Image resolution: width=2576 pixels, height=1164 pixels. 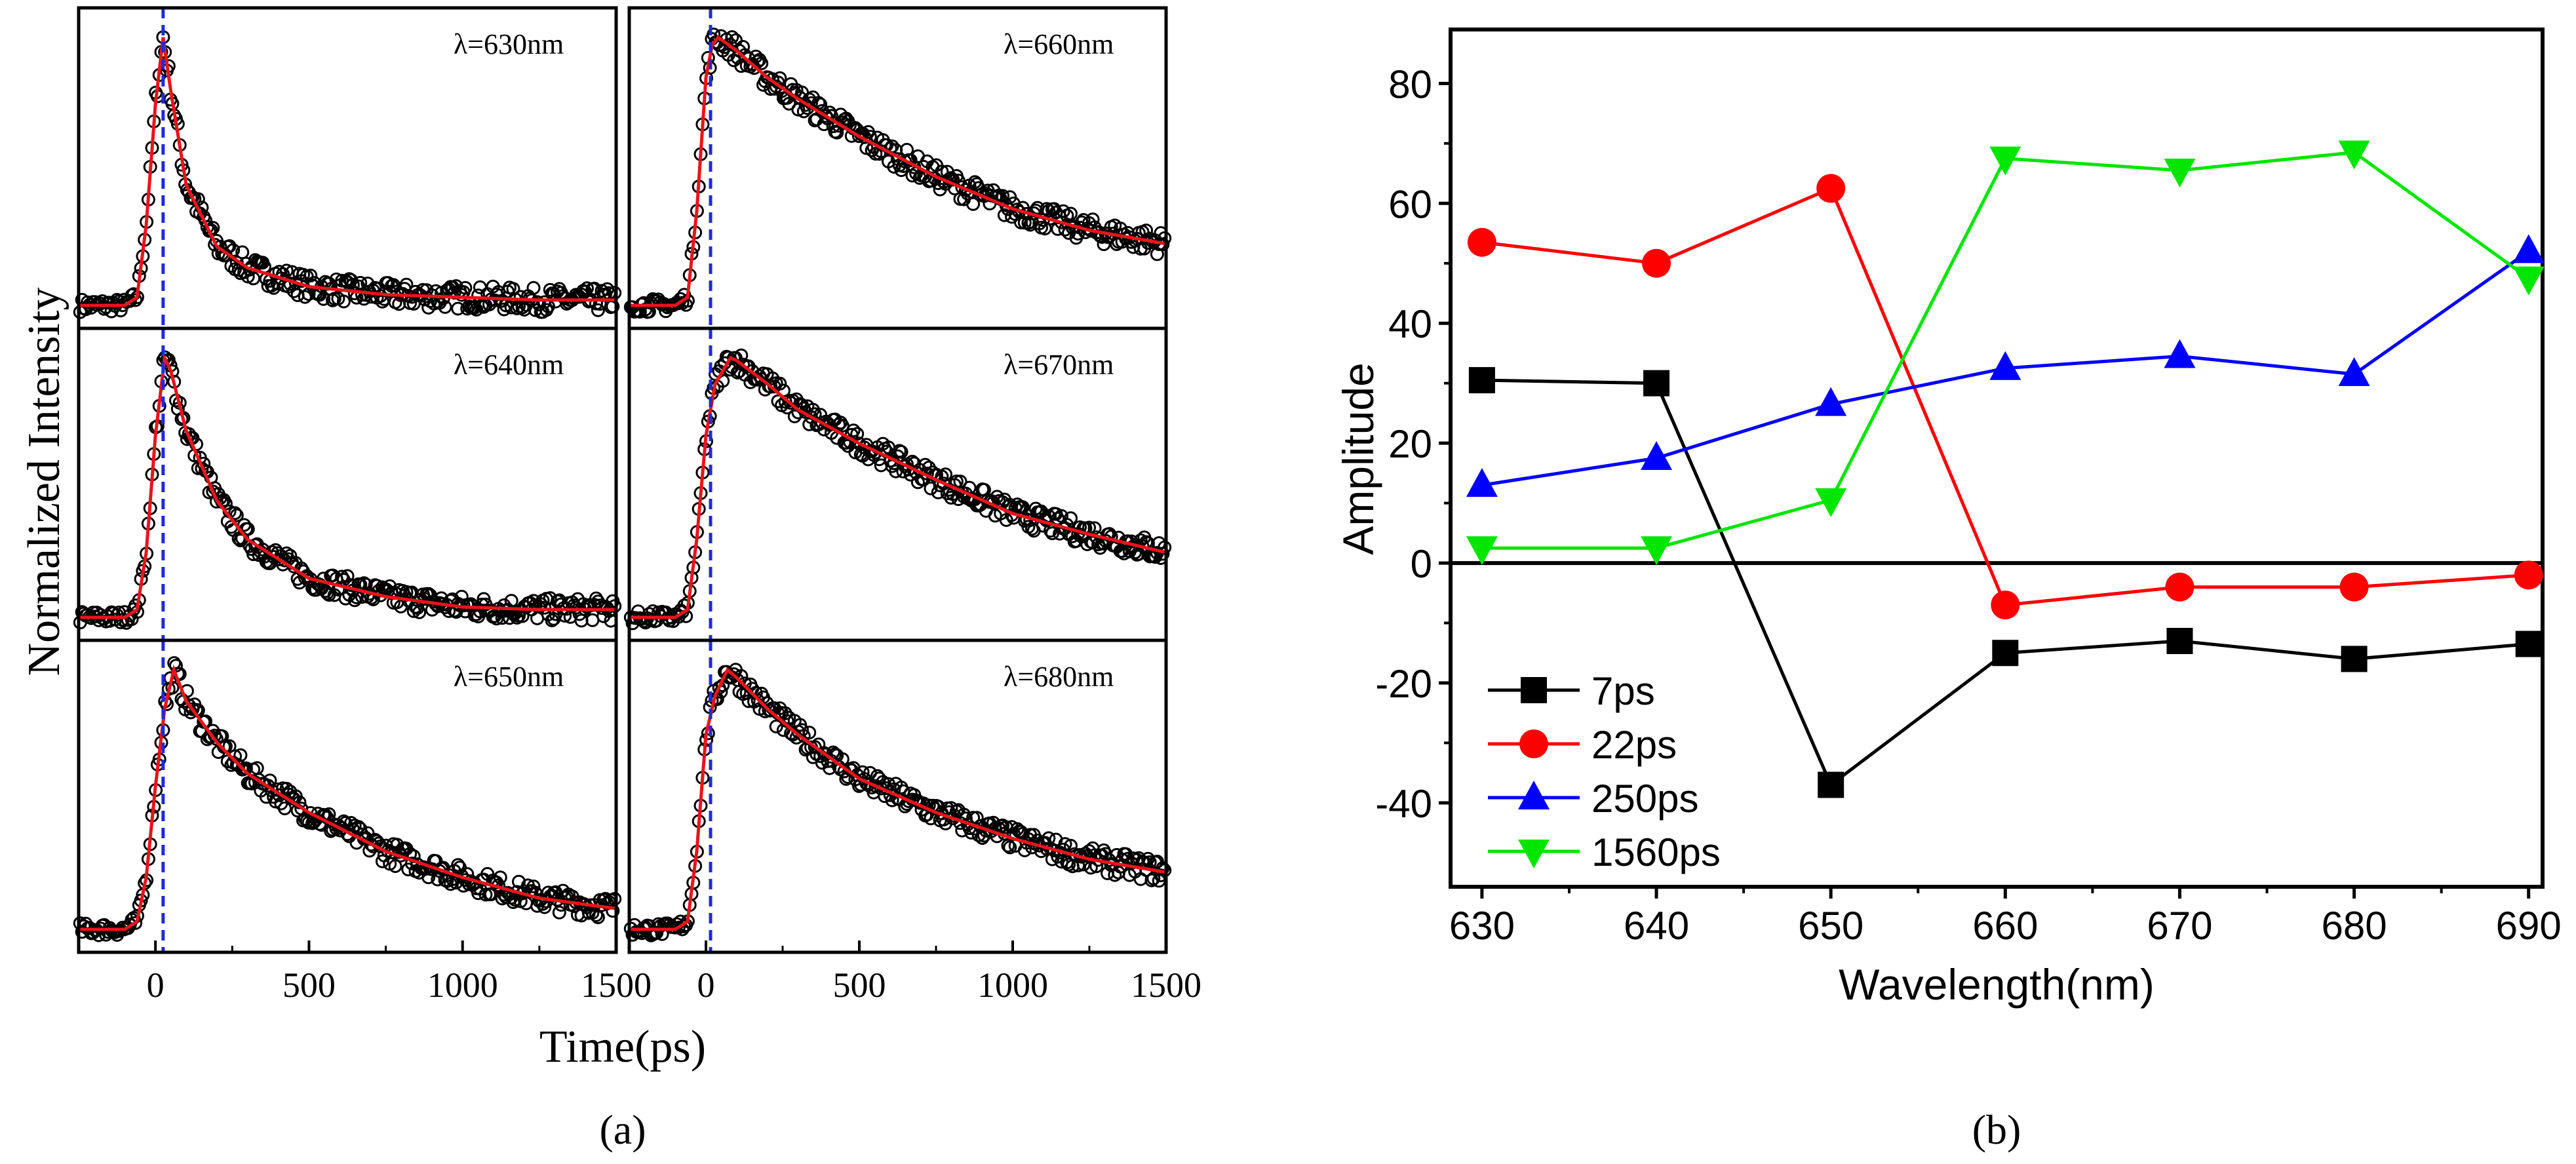 What do you see at coordinates (1059, 365) in the screenshot?
I see `wavelength-label: λ=670nm` at bounding box center [1059, 365].